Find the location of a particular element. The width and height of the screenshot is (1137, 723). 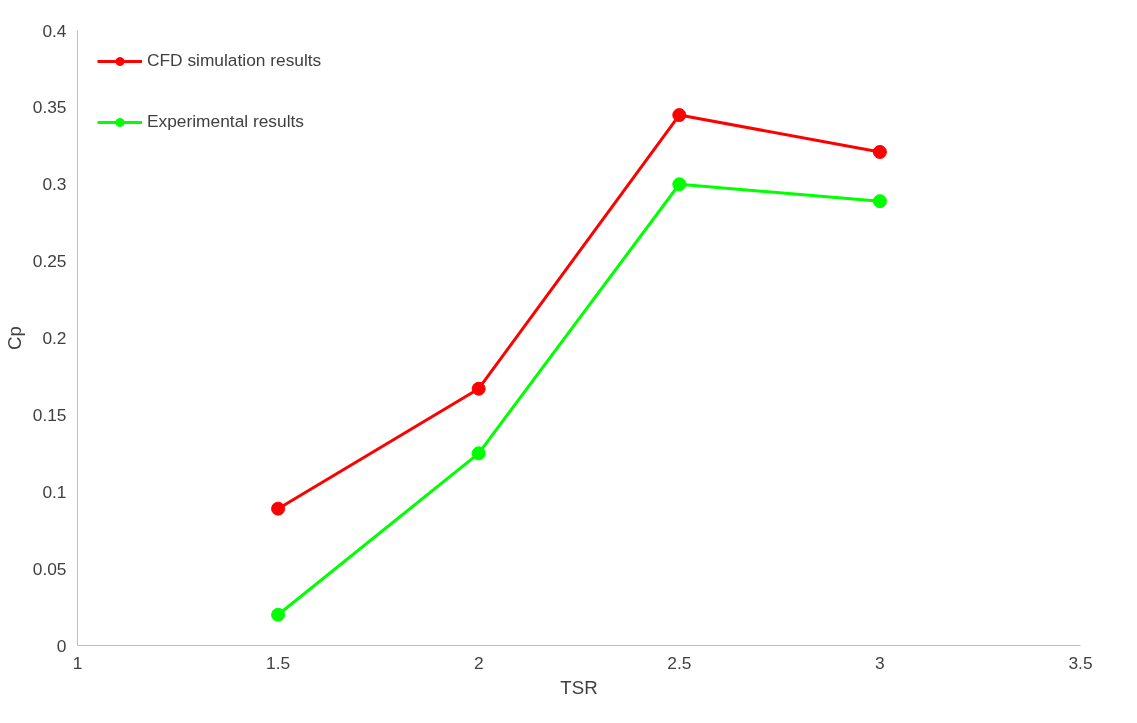

y-axis-title: Cp is located at coordinates (14, 338).